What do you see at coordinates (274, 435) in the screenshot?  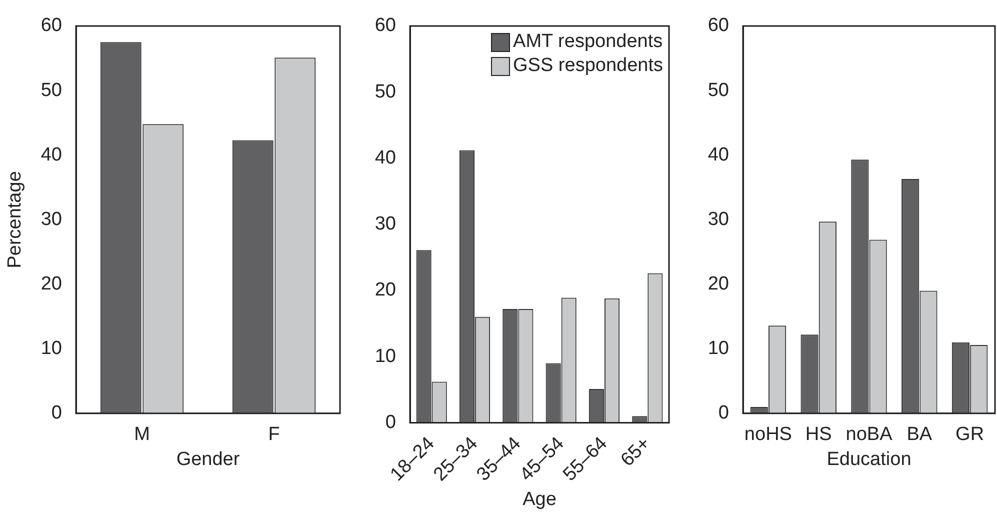 I see `x-tick-label: F` at bounding box center [274, 435].